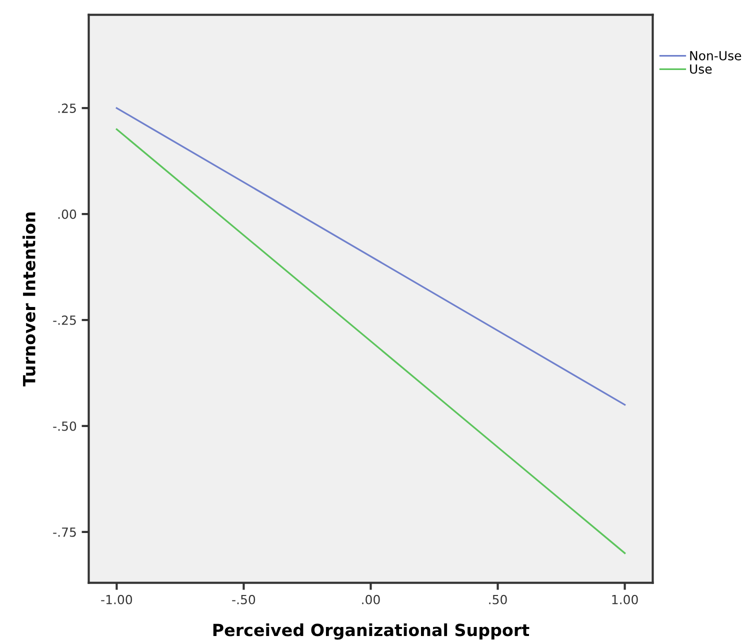 The width and height of the screenshot is (752, 644). What do you see at coordinates (64, 320) in the screenshot?
I see `y-tick-label: -.25` at bounding box center [64, 320].